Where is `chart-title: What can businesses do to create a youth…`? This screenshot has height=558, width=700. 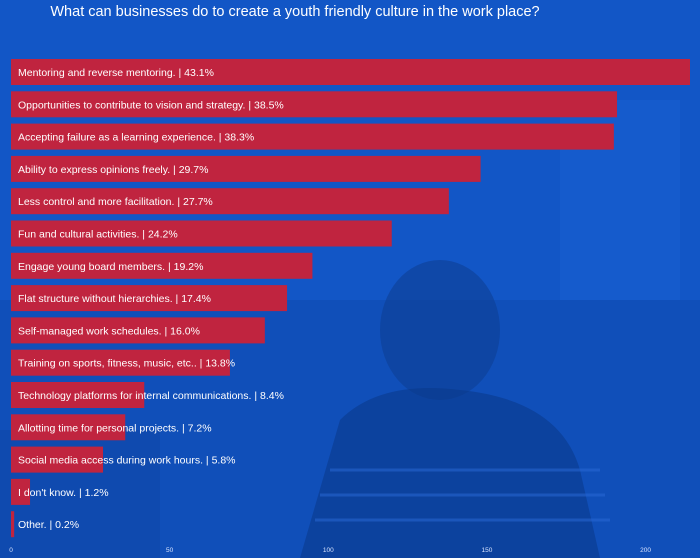 chart-title: What can businesses do to create a youth… is located at coordinates (295, 12).